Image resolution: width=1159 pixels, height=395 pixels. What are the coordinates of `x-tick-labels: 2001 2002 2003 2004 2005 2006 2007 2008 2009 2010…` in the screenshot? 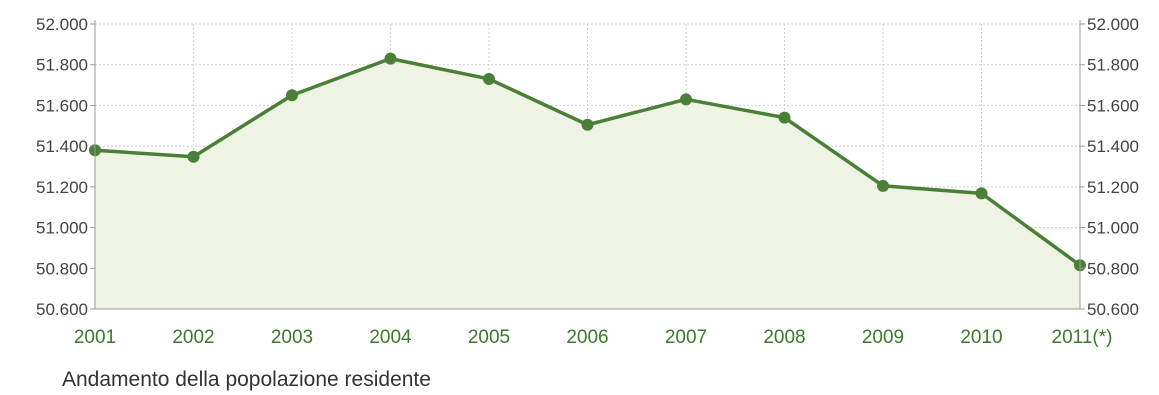 It's located at (593, 337).